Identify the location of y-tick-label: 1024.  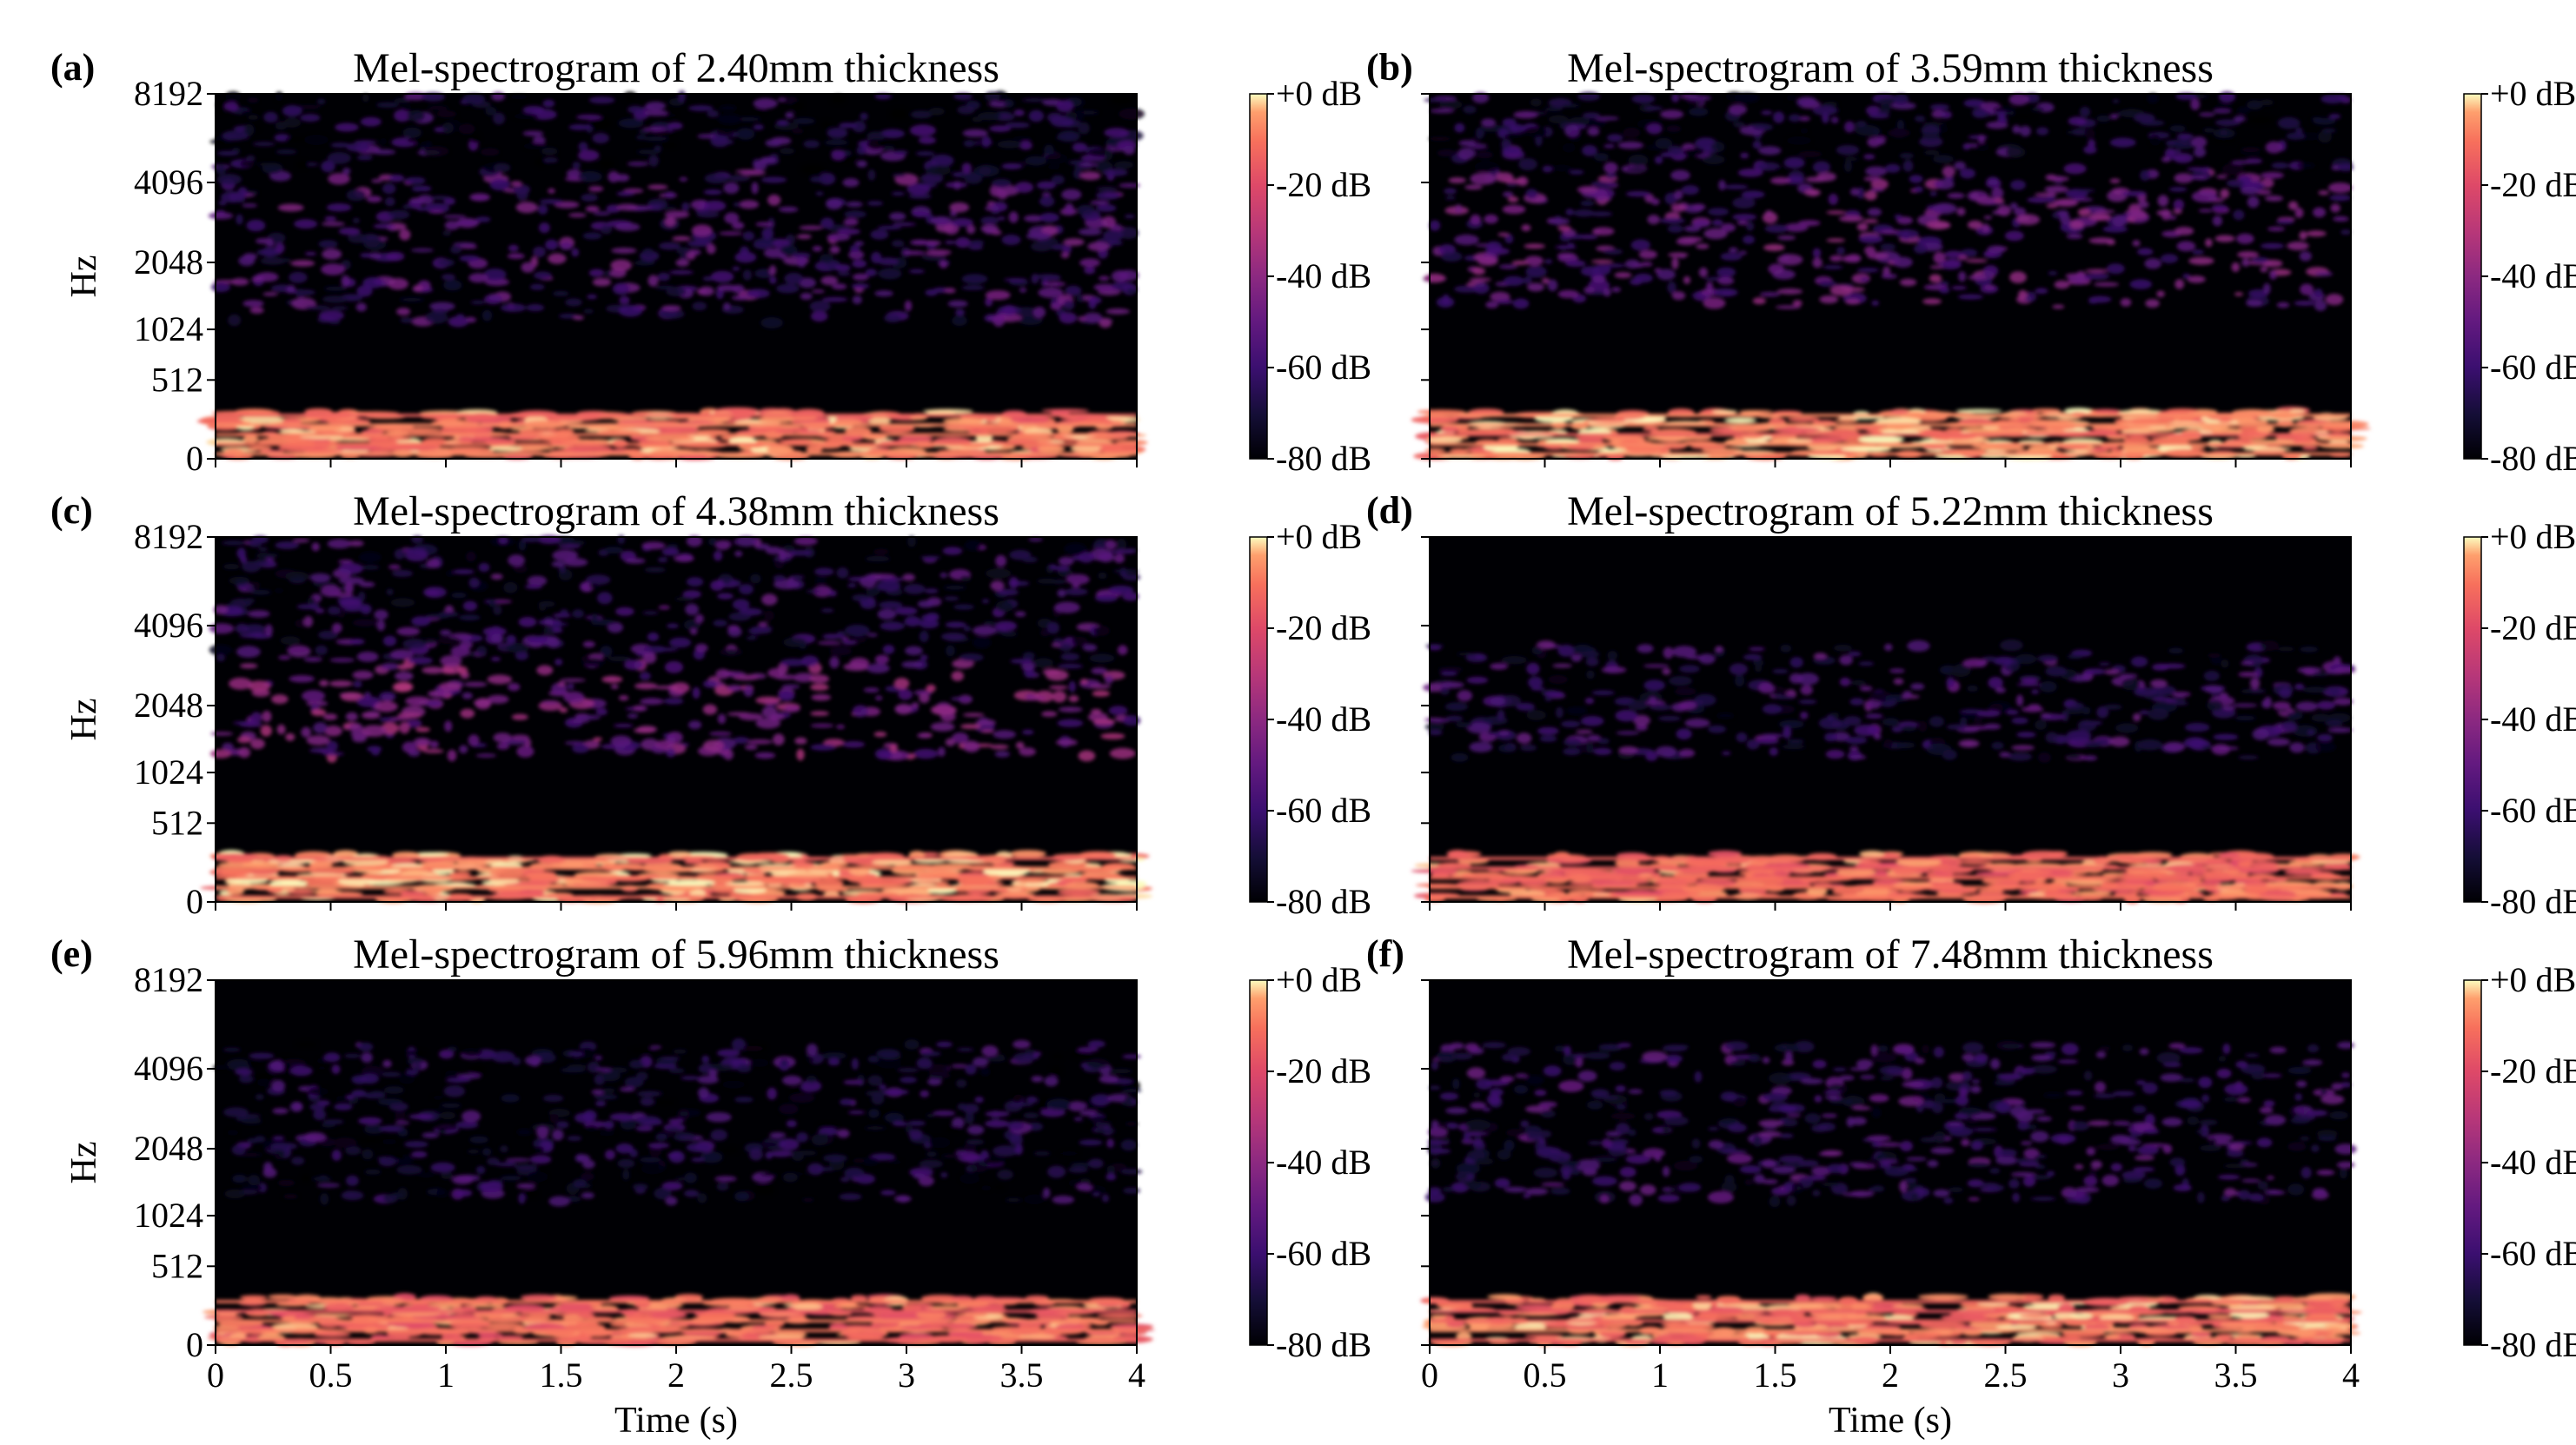
(168, 772).